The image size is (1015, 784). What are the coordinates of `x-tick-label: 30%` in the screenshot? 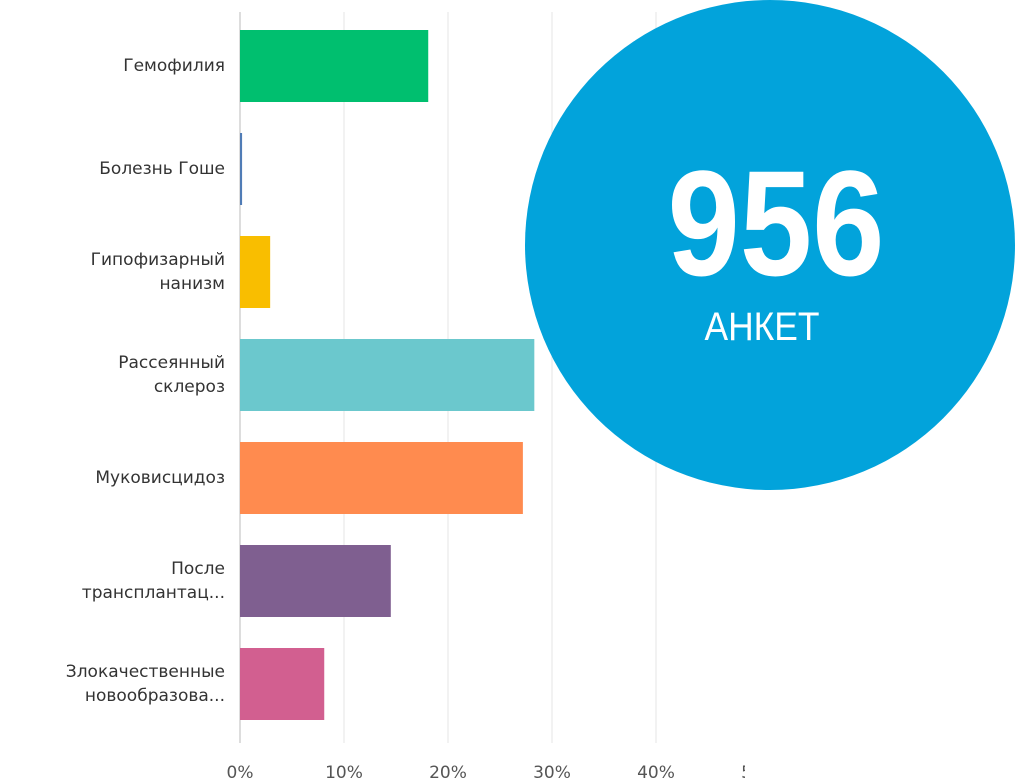 It's located at (552, 773).